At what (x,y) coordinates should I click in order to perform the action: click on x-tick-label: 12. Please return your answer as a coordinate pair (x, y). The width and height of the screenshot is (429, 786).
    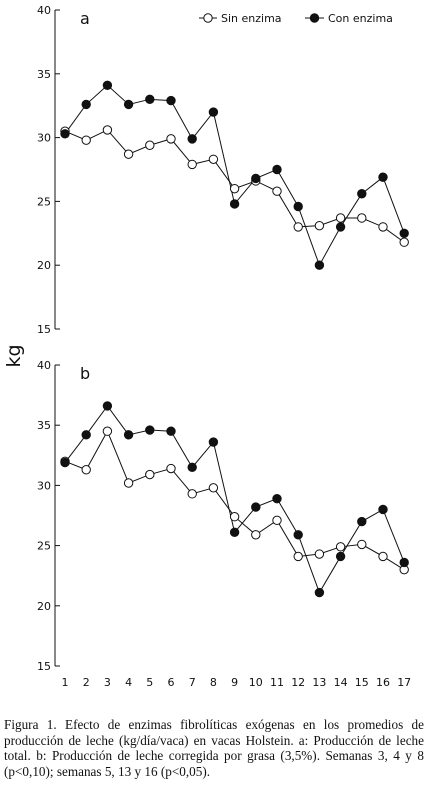
    Looking at the image, I should click on (298, 682).